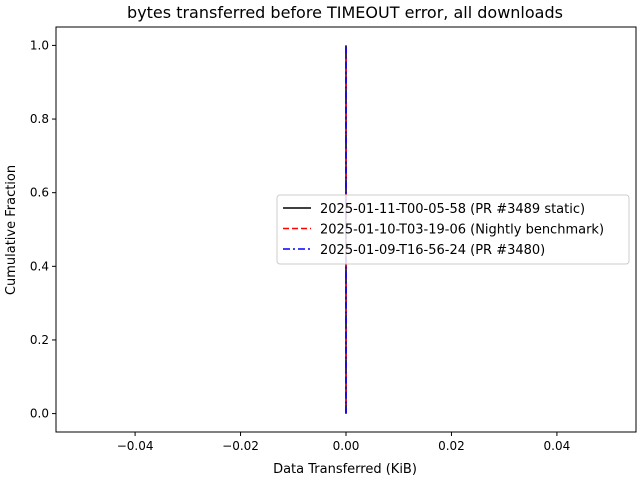  What do you see at coordinates (43, 229) in the screenshot?
I see `y-axis-ticks: 0.0 0.2 0.4 0.6 0.8 1.0` at bounding box center [43, 229].